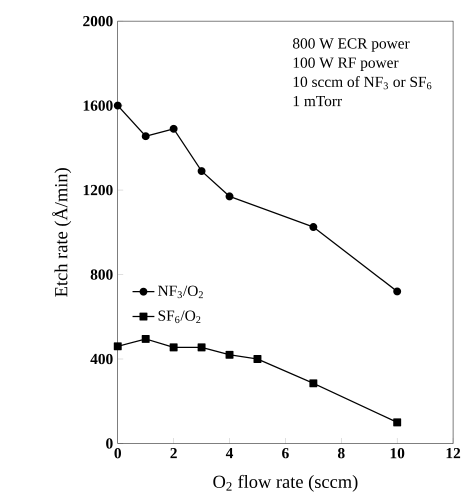  What do you see at coordinates (179, 317) in the screenshot?
I see `legend-label: SF$_{6}$/O$_{2}$` at bounding box center [179, 317].